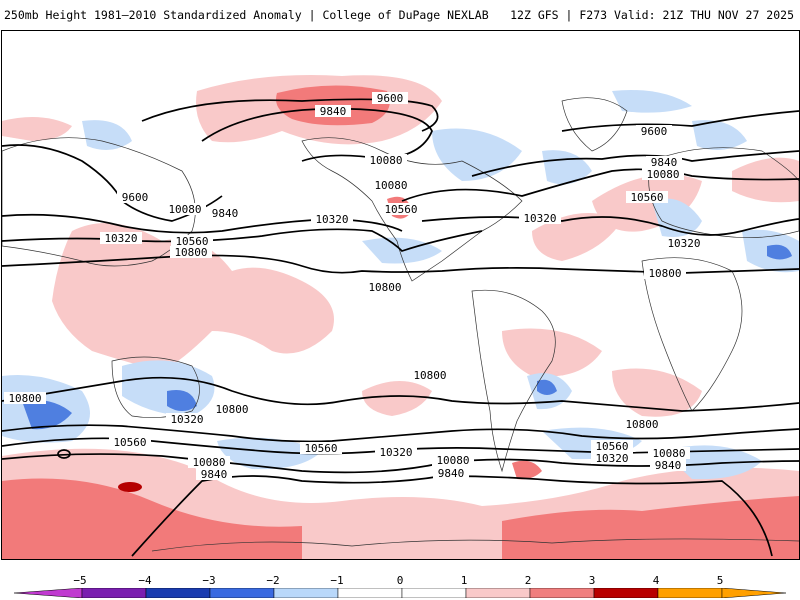 This screenshot has width=800, height=600. I want to click on coast-south-america, so click(513, 381).